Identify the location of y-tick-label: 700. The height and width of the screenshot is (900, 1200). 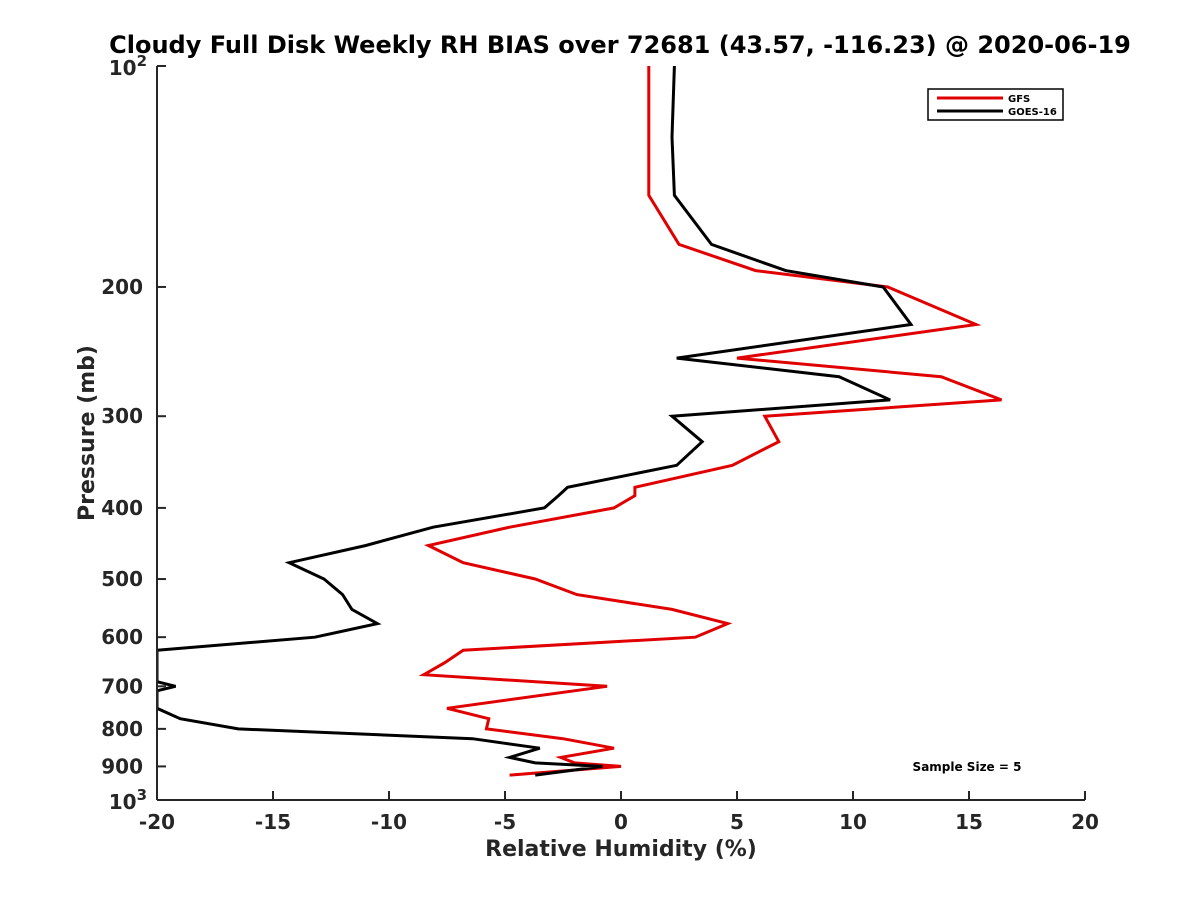
(122, 686).